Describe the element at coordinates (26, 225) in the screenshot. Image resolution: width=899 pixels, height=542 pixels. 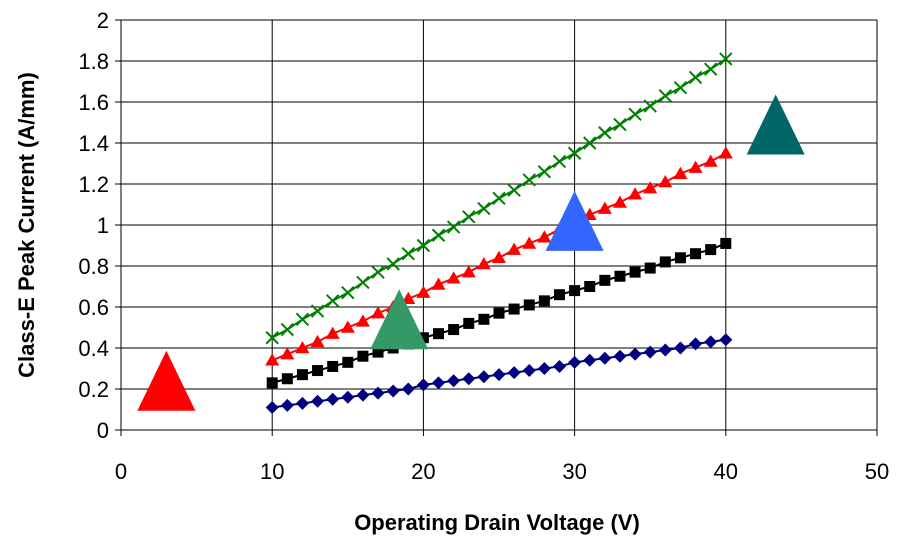
I see `y-axis-title: Class-E Peak Current (A/mm)` at that location.